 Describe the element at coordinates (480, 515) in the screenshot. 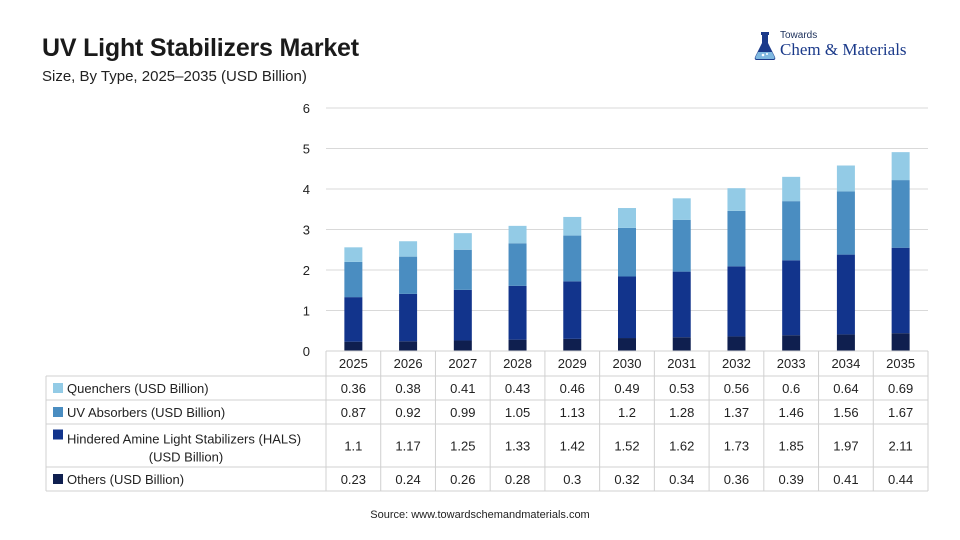

I see `source-note: Source: www.towardschemandmaterials.com` at that location.